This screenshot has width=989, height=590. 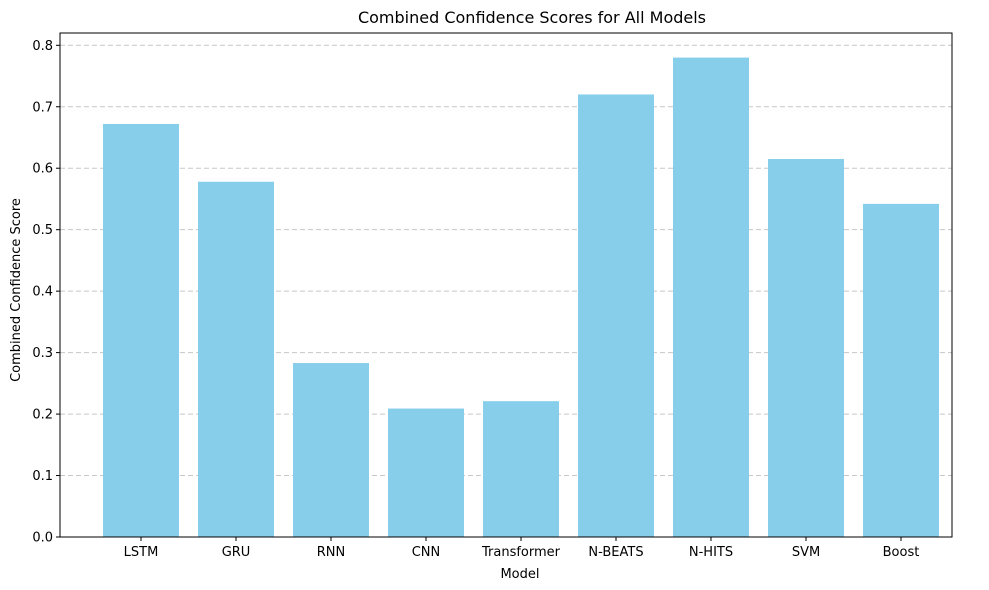 I want to click on x-tick-label: Boost, so click(x=901, y=552).